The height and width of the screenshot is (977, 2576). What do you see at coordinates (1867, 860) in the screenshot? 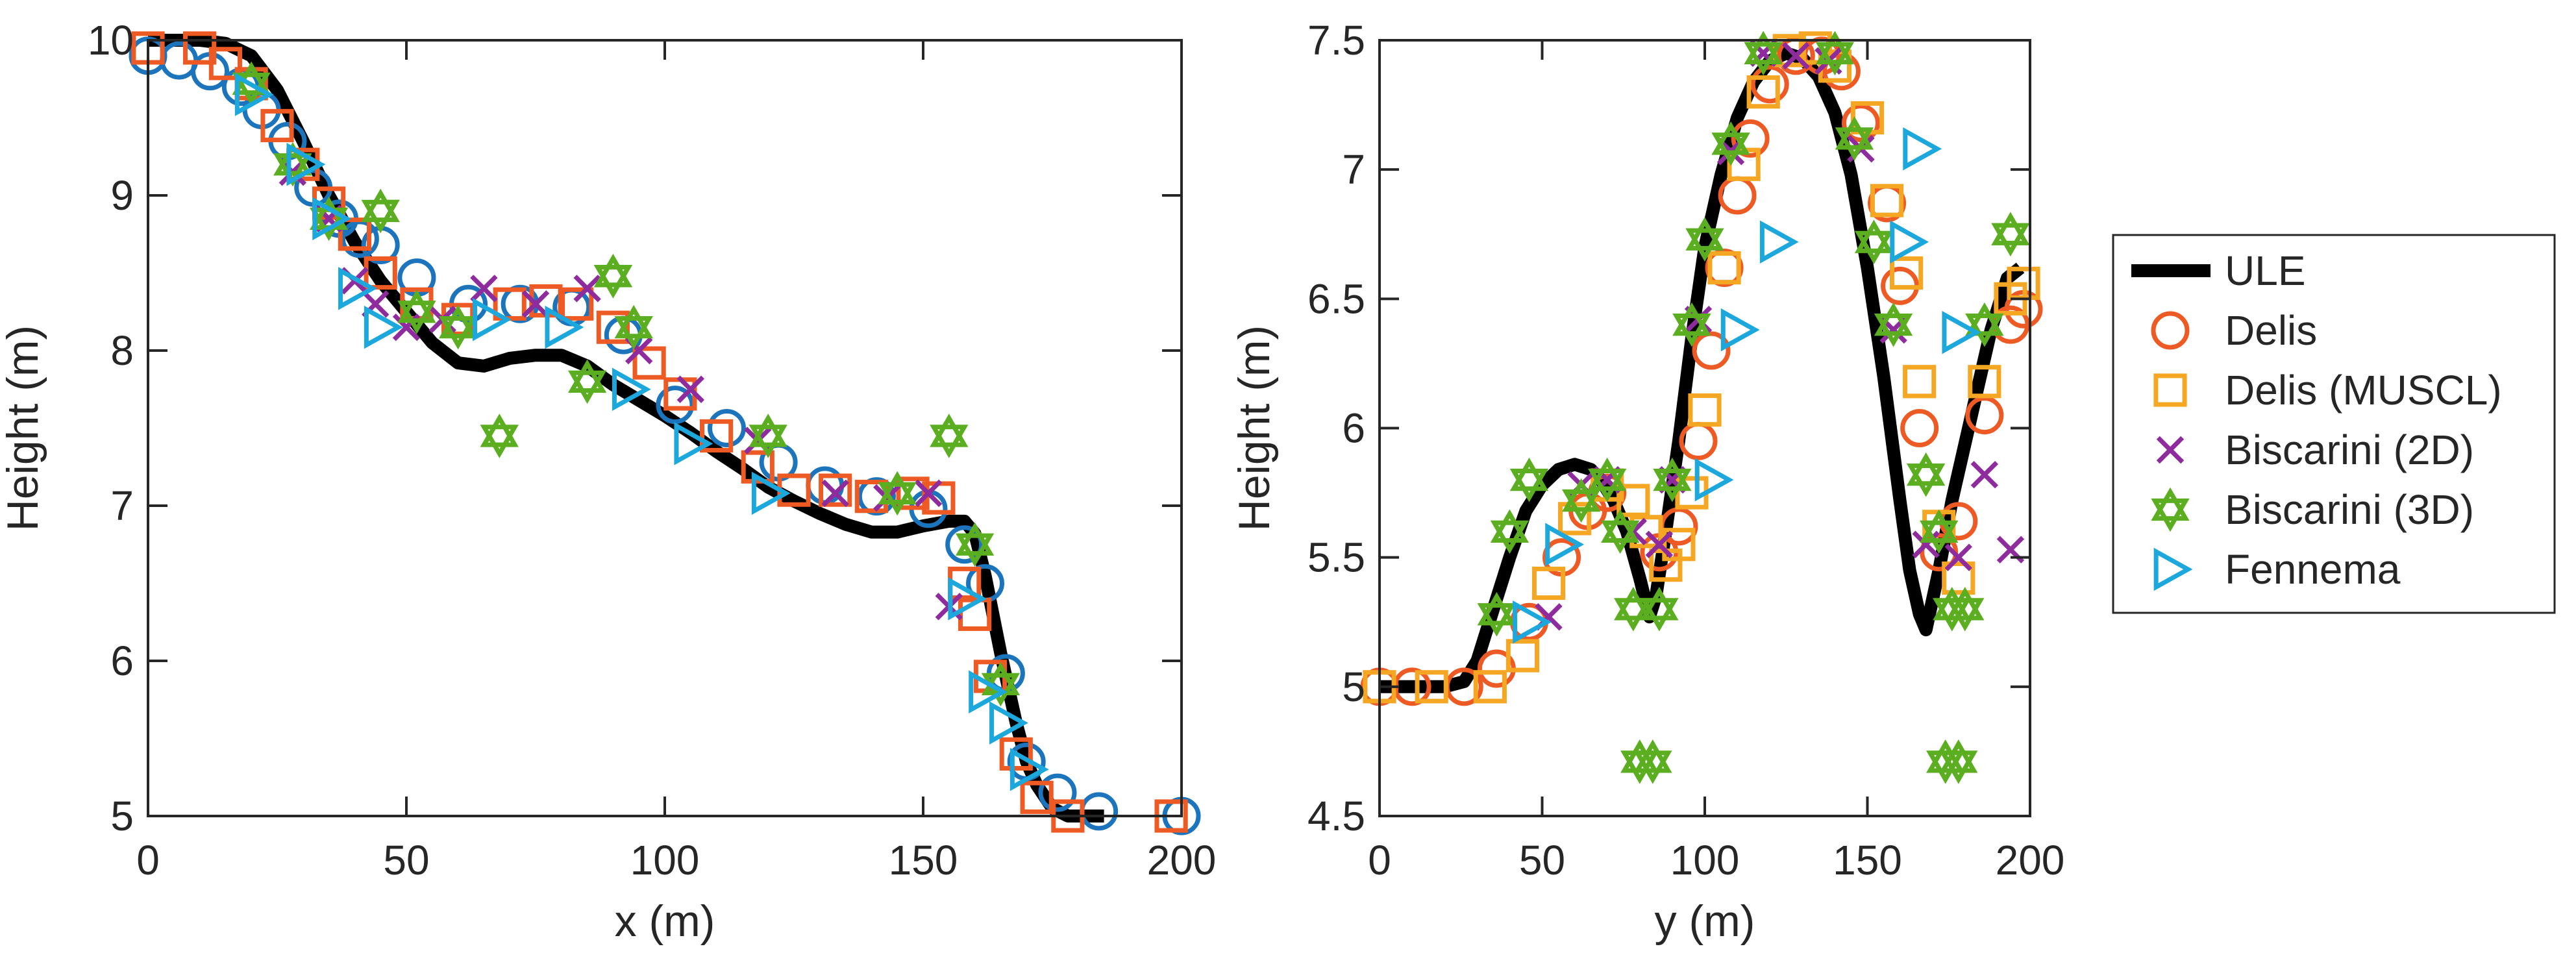
I see `right-x-tick-label: 150` at bounding box center [1867, 860].